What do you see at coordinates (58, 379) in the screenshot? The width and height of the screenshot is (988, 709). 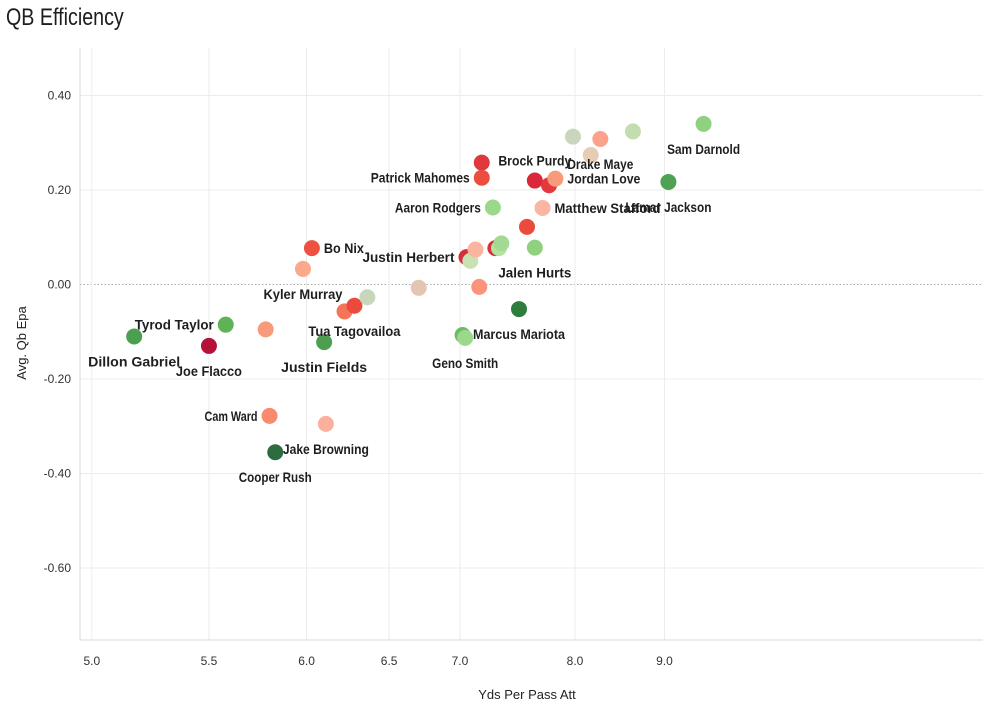 I see `y-tick-label: -0.20` at bounding box center [58, 379].